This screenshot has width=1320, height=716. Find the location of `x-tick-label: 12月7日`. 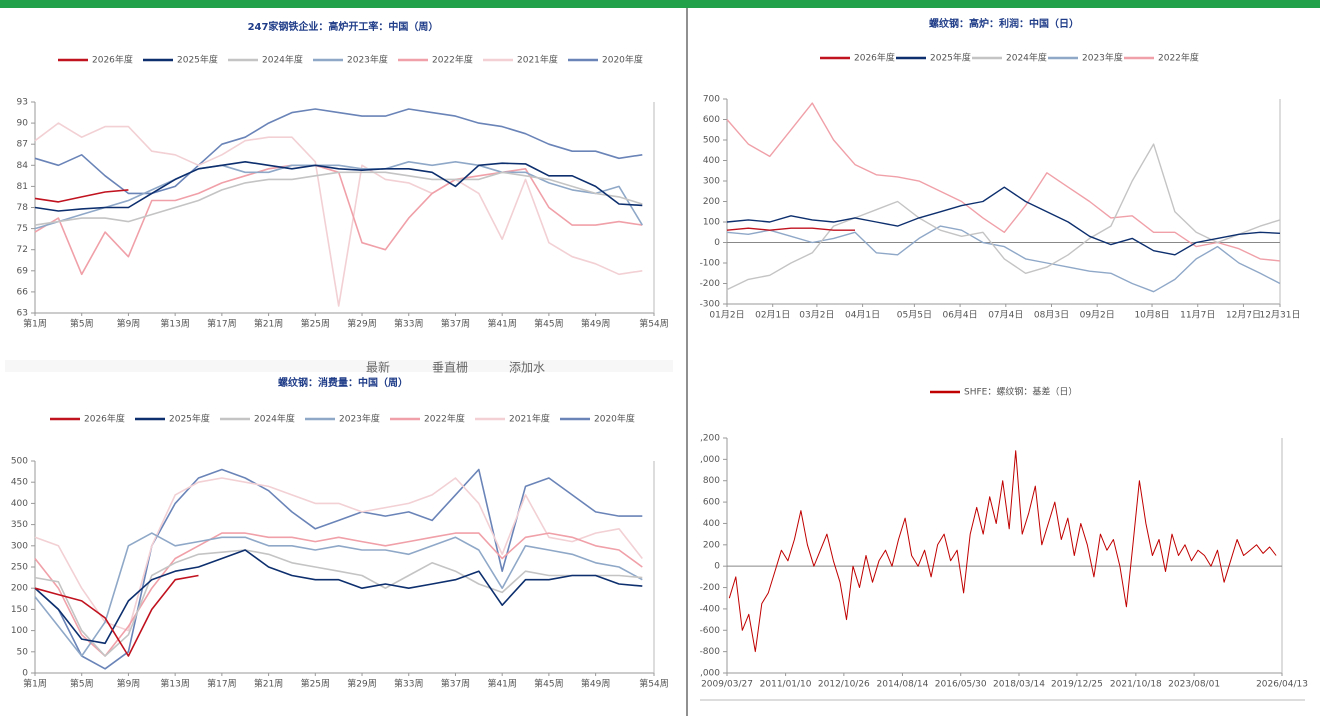

x-tick-label: 12月7日 is located at coordinates (1243, 315).